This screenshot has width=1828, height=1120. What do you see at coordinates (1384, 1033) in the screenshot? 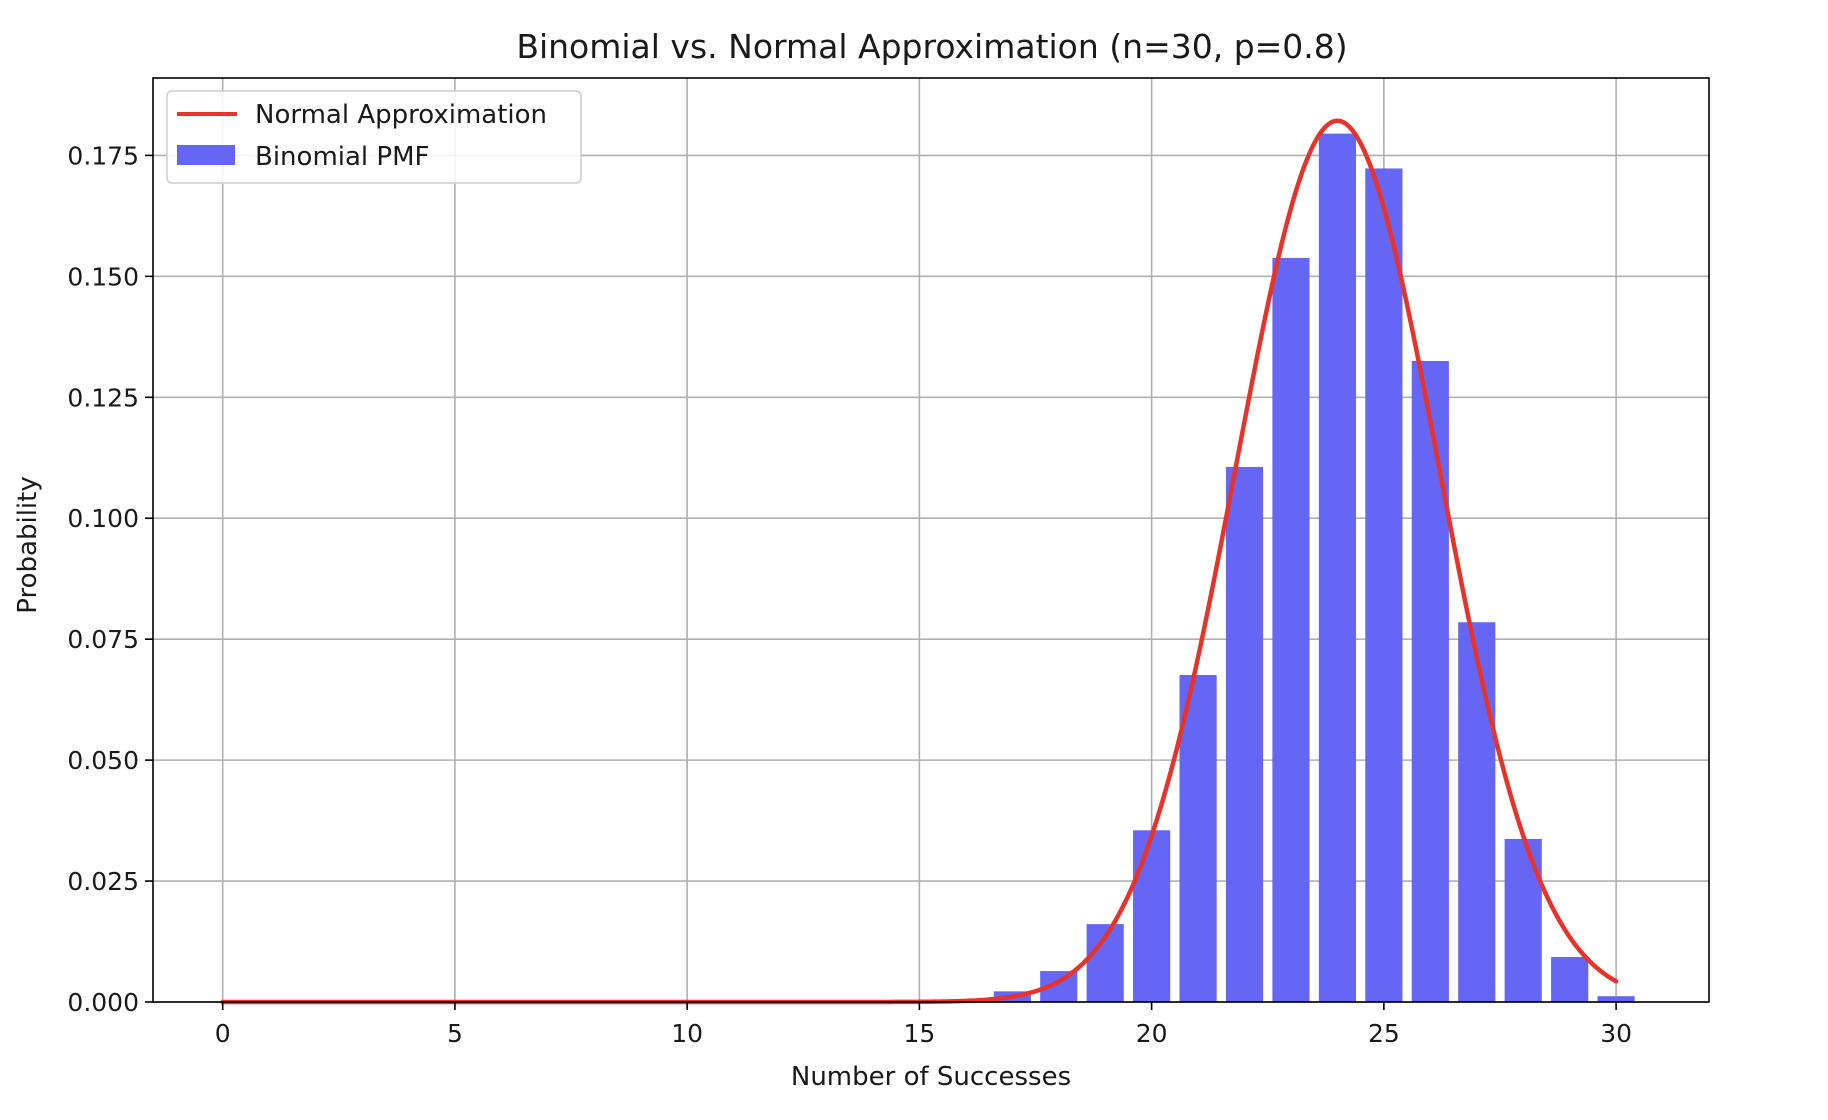
I see `x-tick-label: 25` at bounding box center [1384, 1033].